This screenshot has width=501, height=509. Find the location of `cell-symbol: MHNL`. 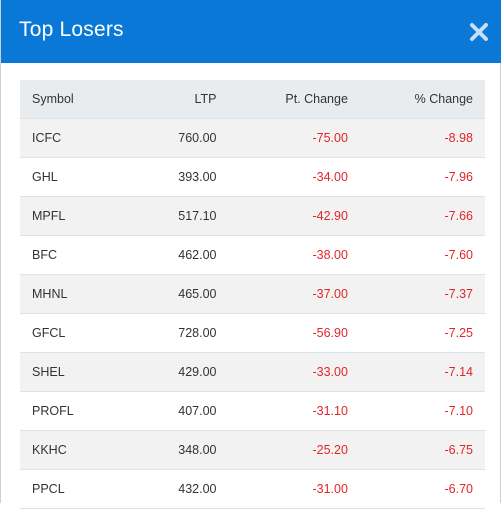

cell-symbol: MHNL is located at coordinates (77, 294).